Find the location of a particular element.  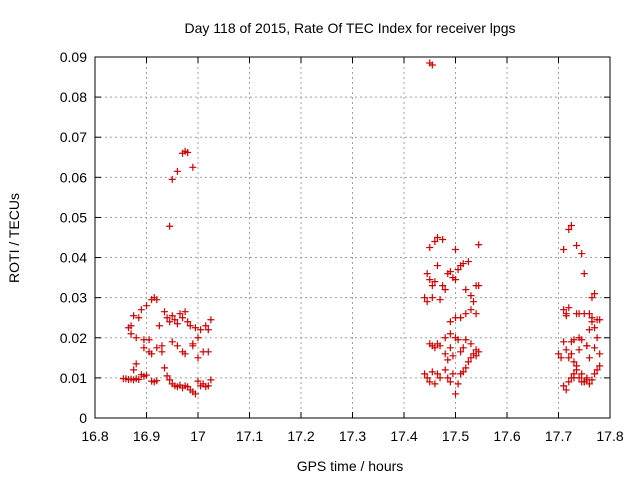

x-tick-label: 17.8 is located at coordinates (609, 436).